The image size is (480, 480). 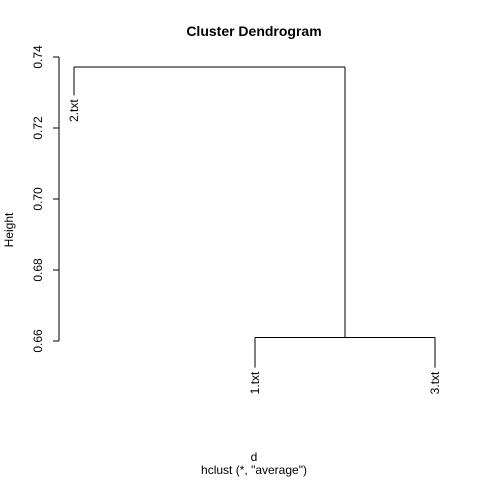 What do you see at coordinates (38, 199) in the screenshot?
I see `y-tick-label: 0.70` at bounding box center [38, 199].